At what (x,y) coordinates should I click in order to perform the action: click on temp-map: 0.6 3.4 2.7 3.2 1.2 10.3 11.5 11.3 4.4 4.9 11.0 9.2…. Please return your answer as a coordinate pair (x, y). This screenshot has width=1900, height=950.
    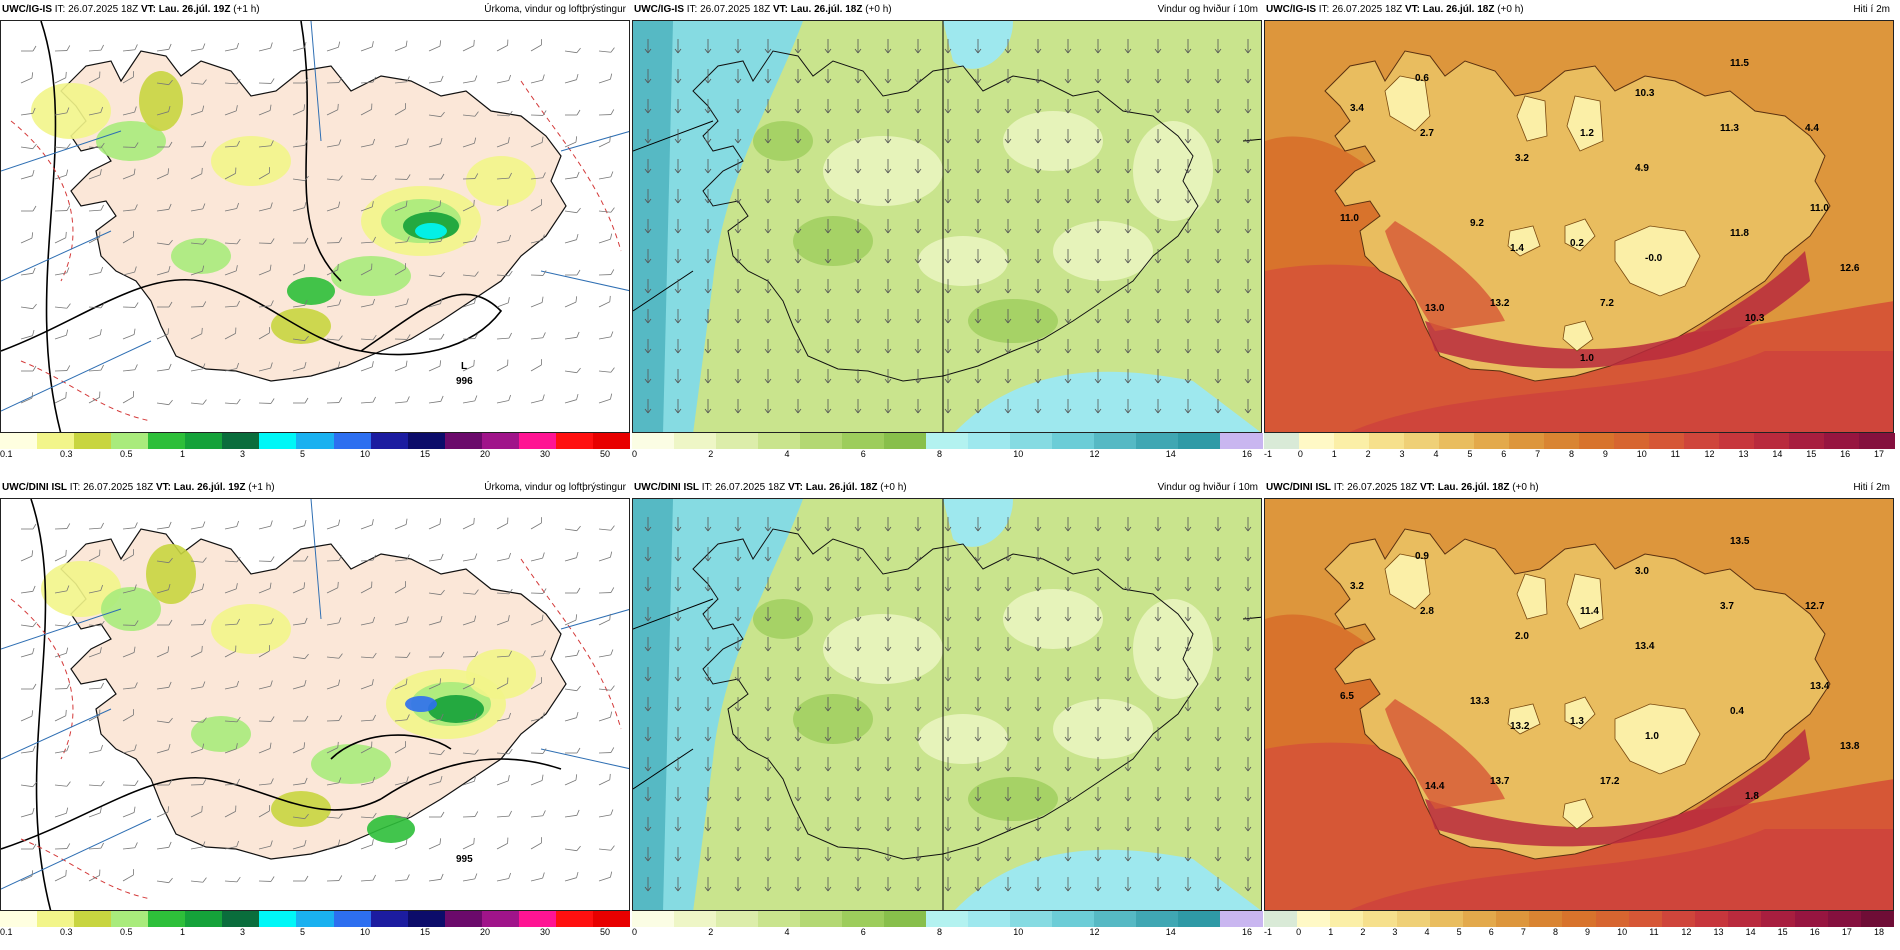
    Looking at the image, I should click on (1579, 226).